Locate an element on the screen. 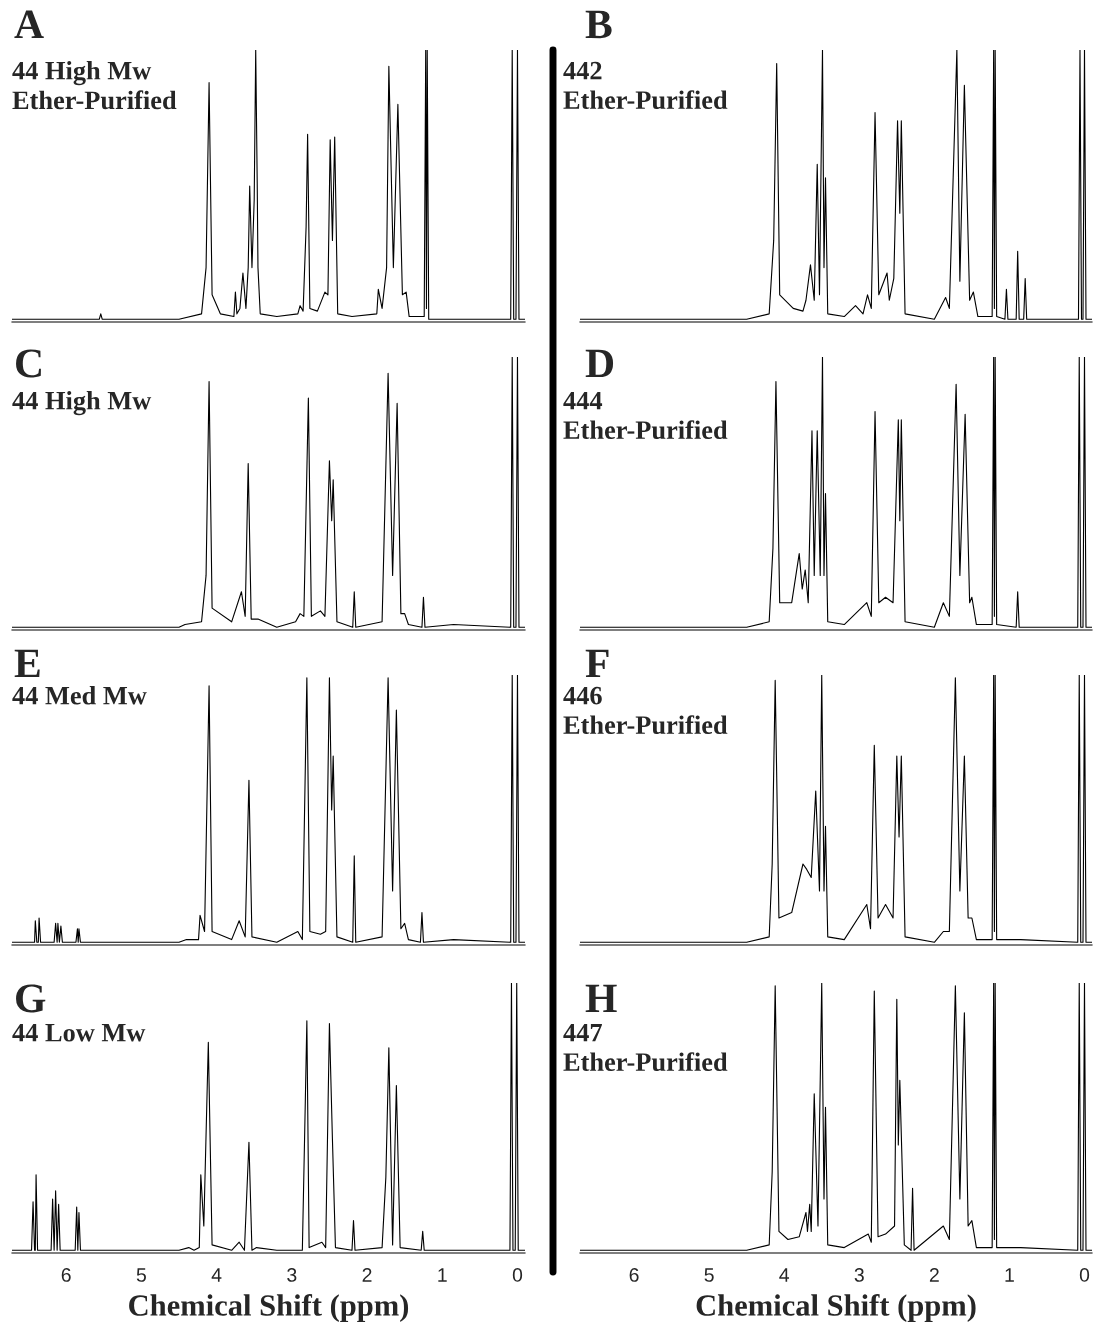  text: 44 High Mw is located at coordinates (82, 403).